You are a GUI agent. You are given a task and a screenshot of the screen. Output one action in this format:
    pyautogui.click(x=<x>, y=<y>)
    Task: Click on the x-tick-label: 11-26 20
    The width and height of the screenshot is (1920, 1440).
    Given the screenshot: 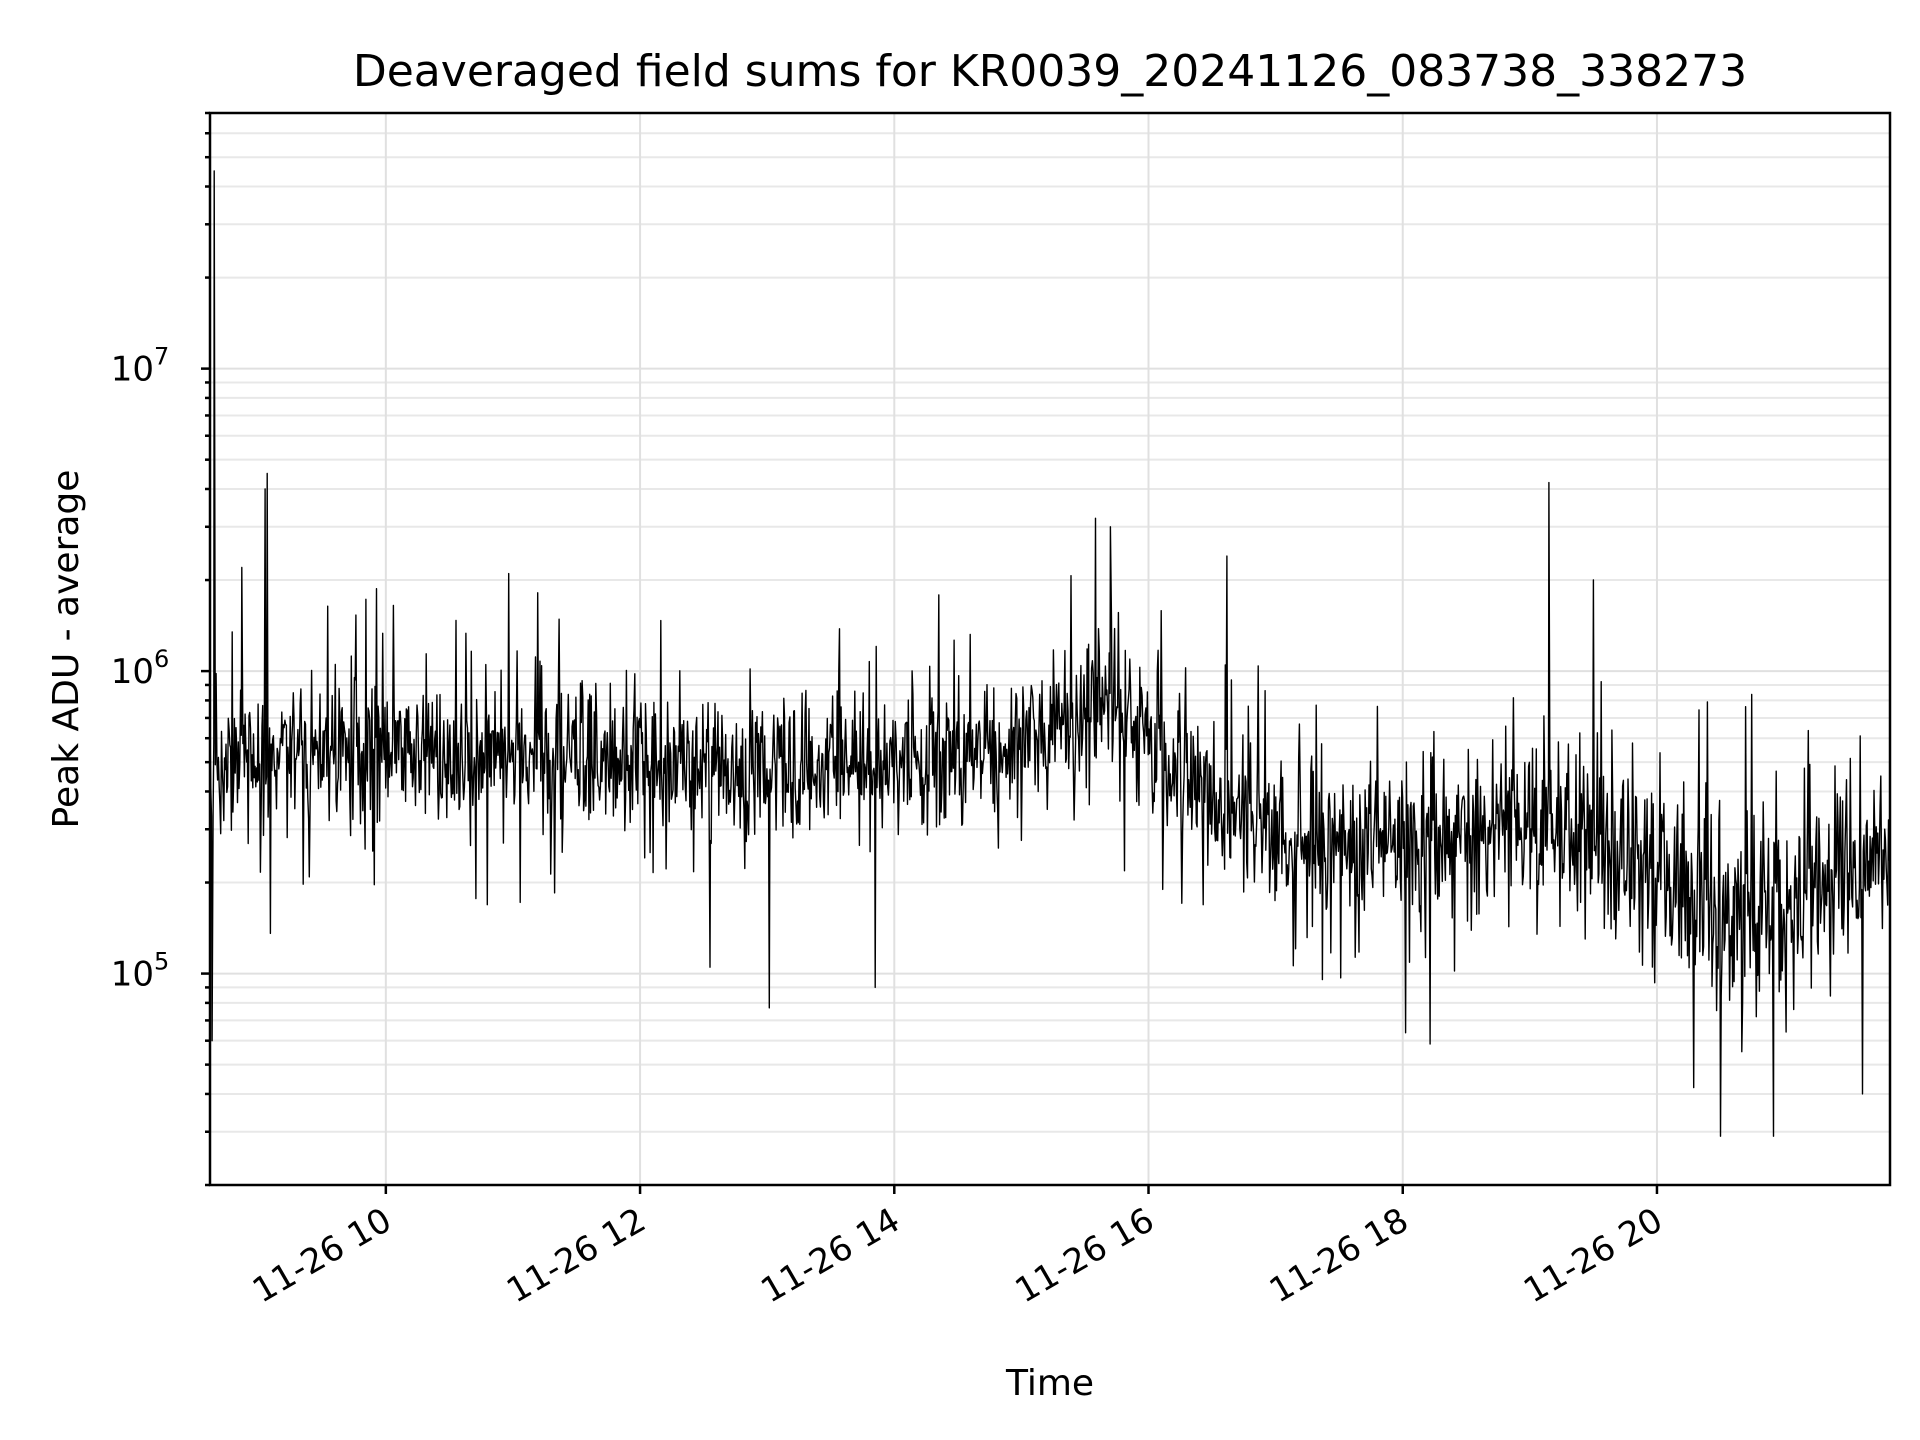 What is the action you would take?
    pyautogui.click(x=1593, y=1255)
    